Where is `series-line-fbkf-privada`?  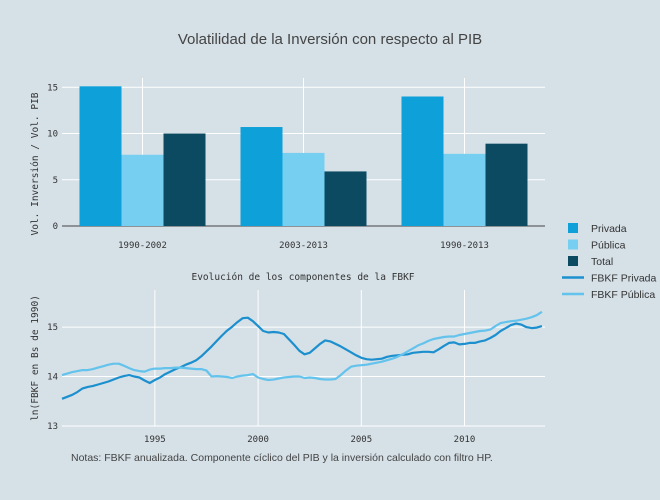
series-line-fbkf-privada is located at coordinates (302, 358).